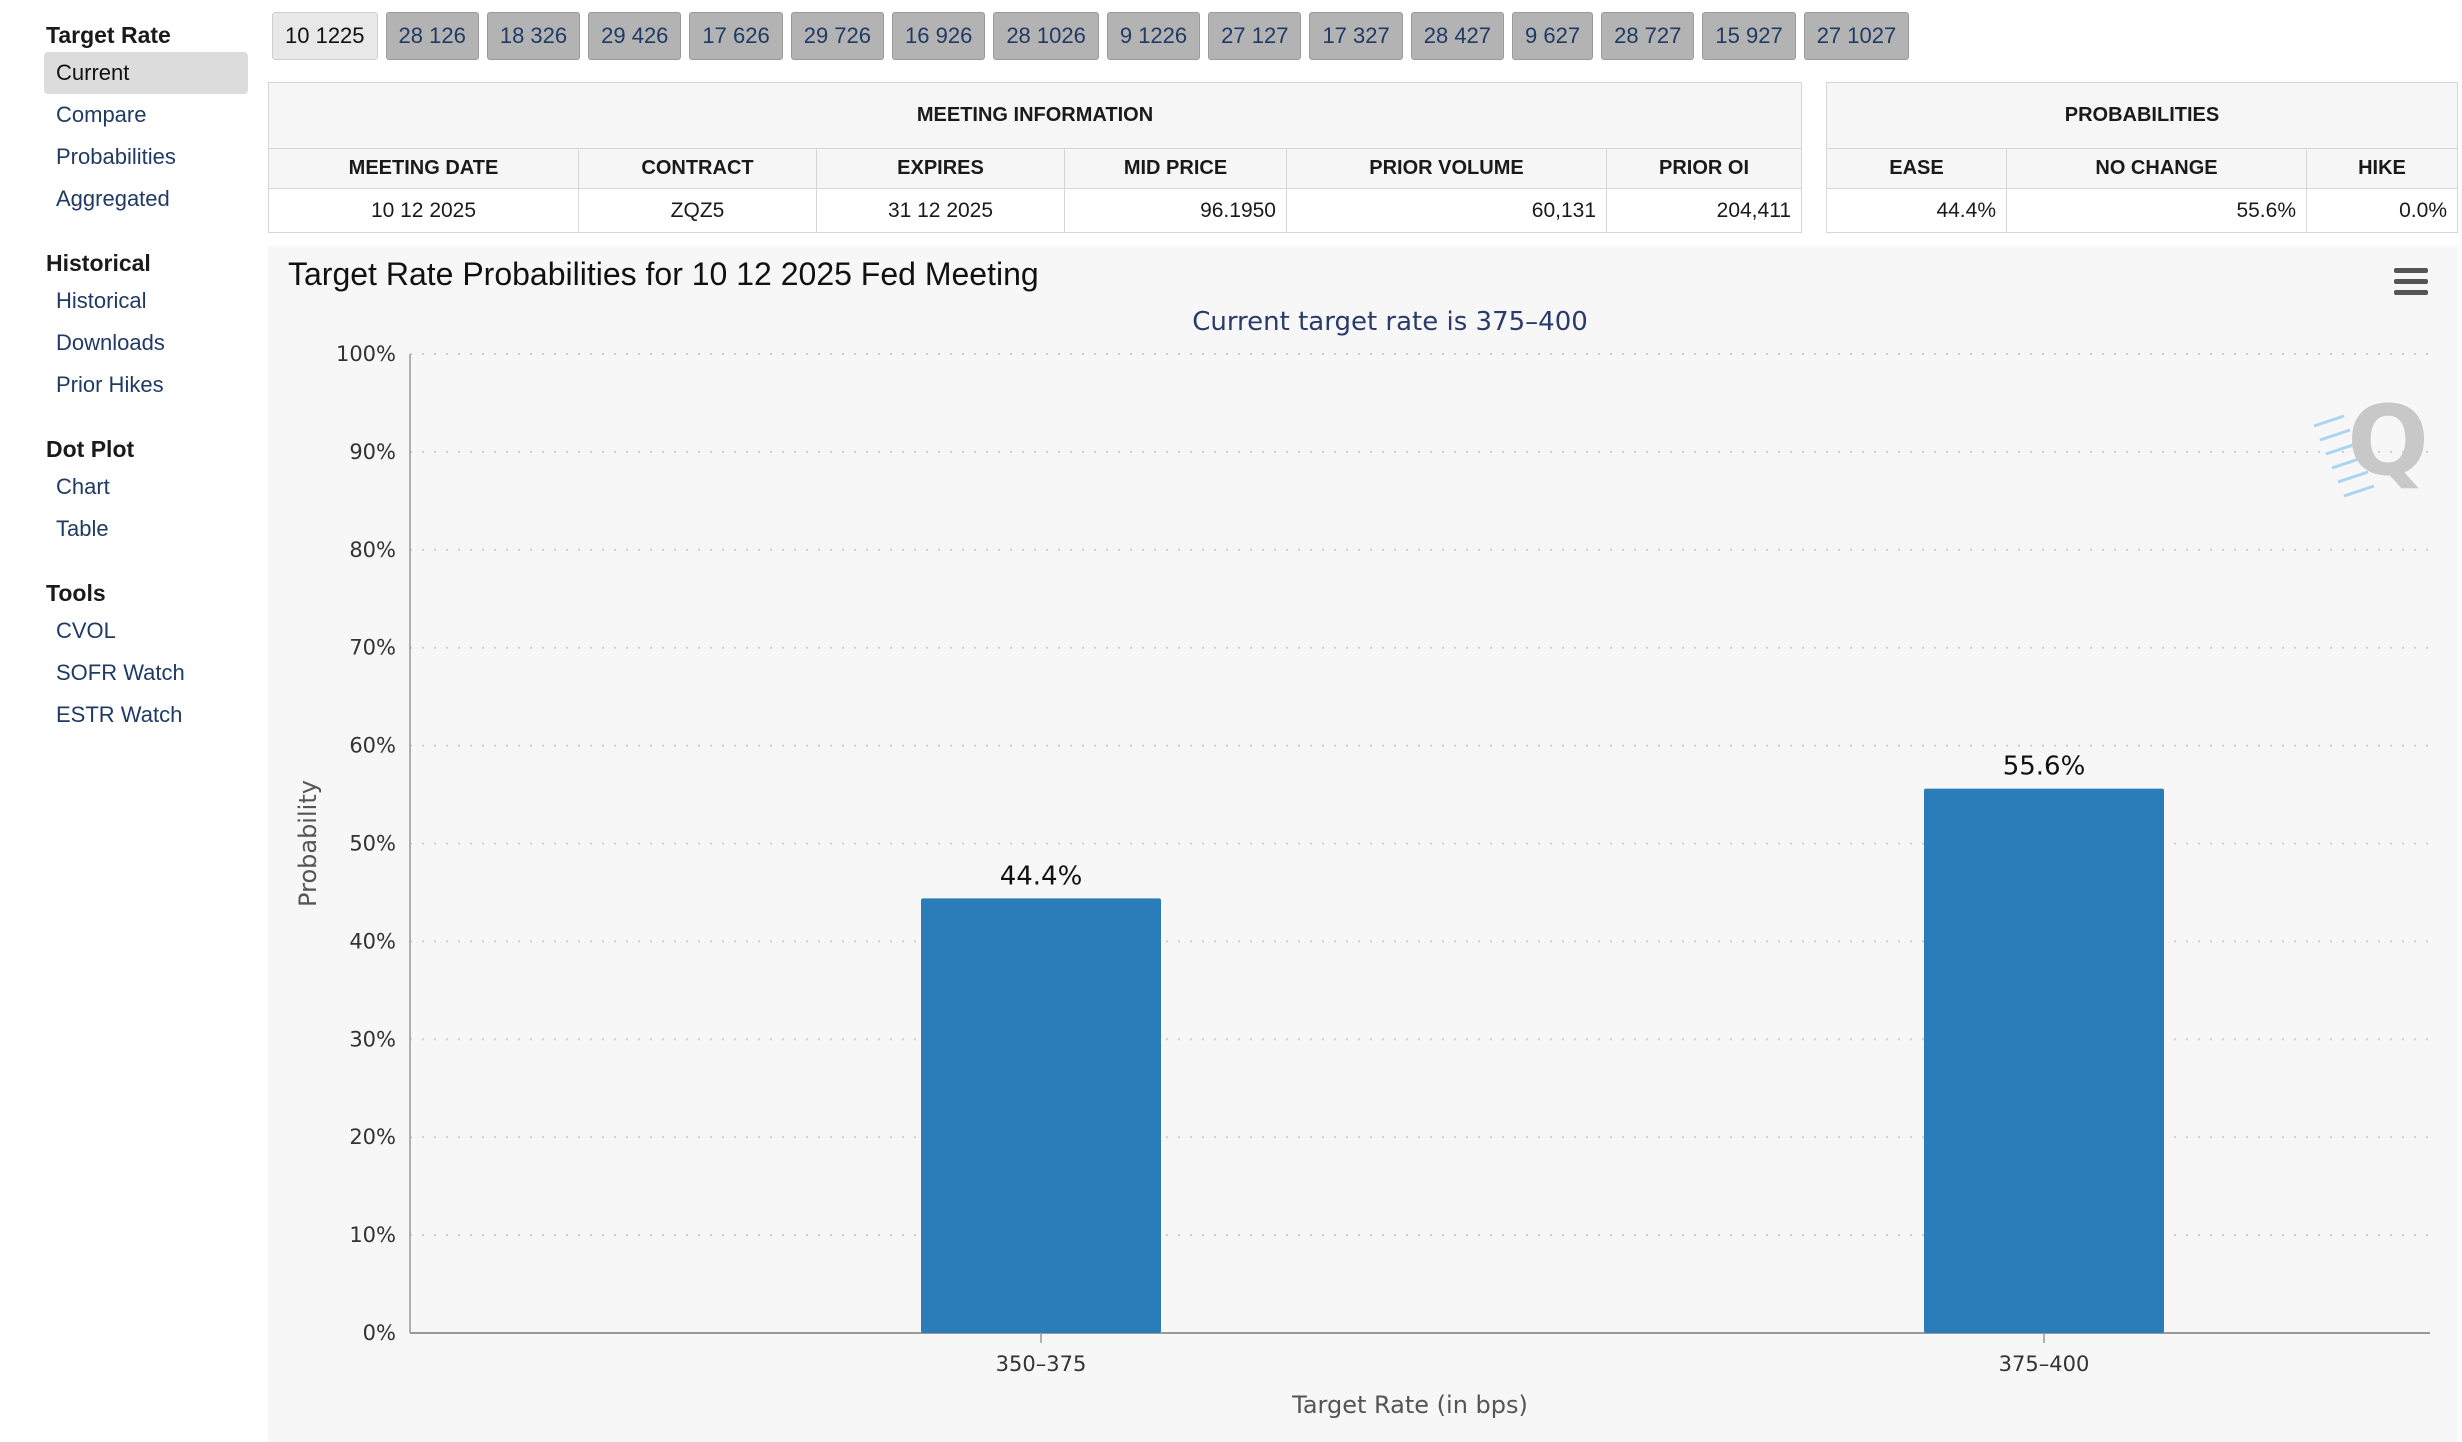 The image size is (2462, 1442). I want to click on sidebar-item-aggregated: Aggregated, so click(113, 198).